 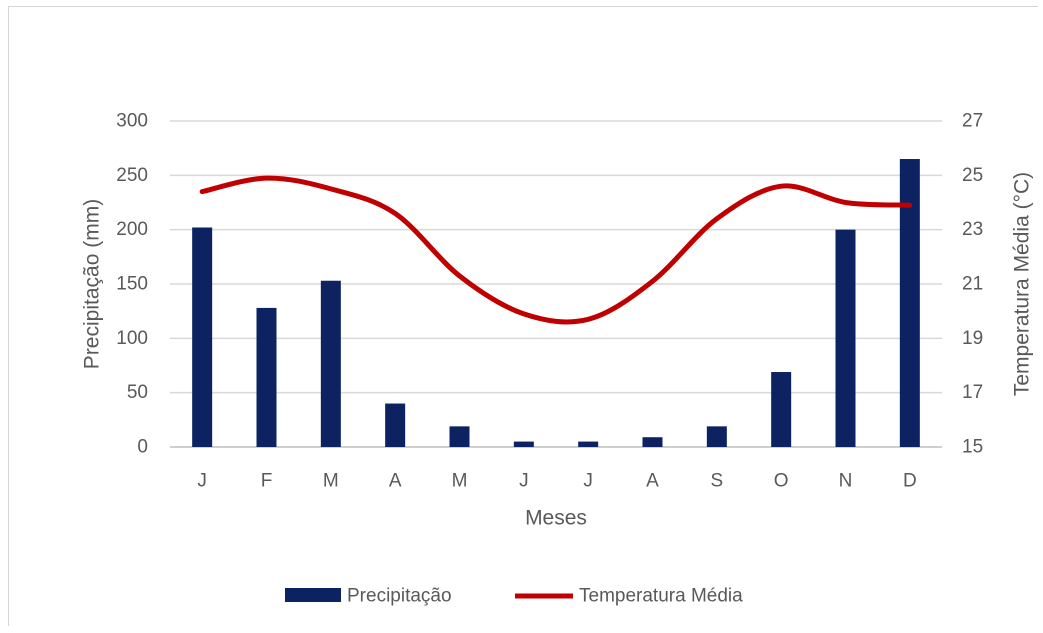 What do you see at coordinates (846, 481) in the screenshot?
I see `x-tick-label: N` at bounding box center [846, 481].